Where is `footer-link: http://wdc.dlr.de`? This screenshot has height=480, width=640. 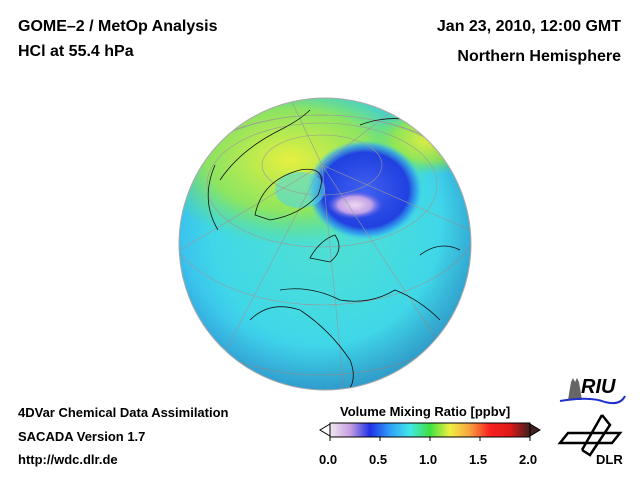
footer-link: http://wdc.dlr.de is located at coordinates (68, 459).